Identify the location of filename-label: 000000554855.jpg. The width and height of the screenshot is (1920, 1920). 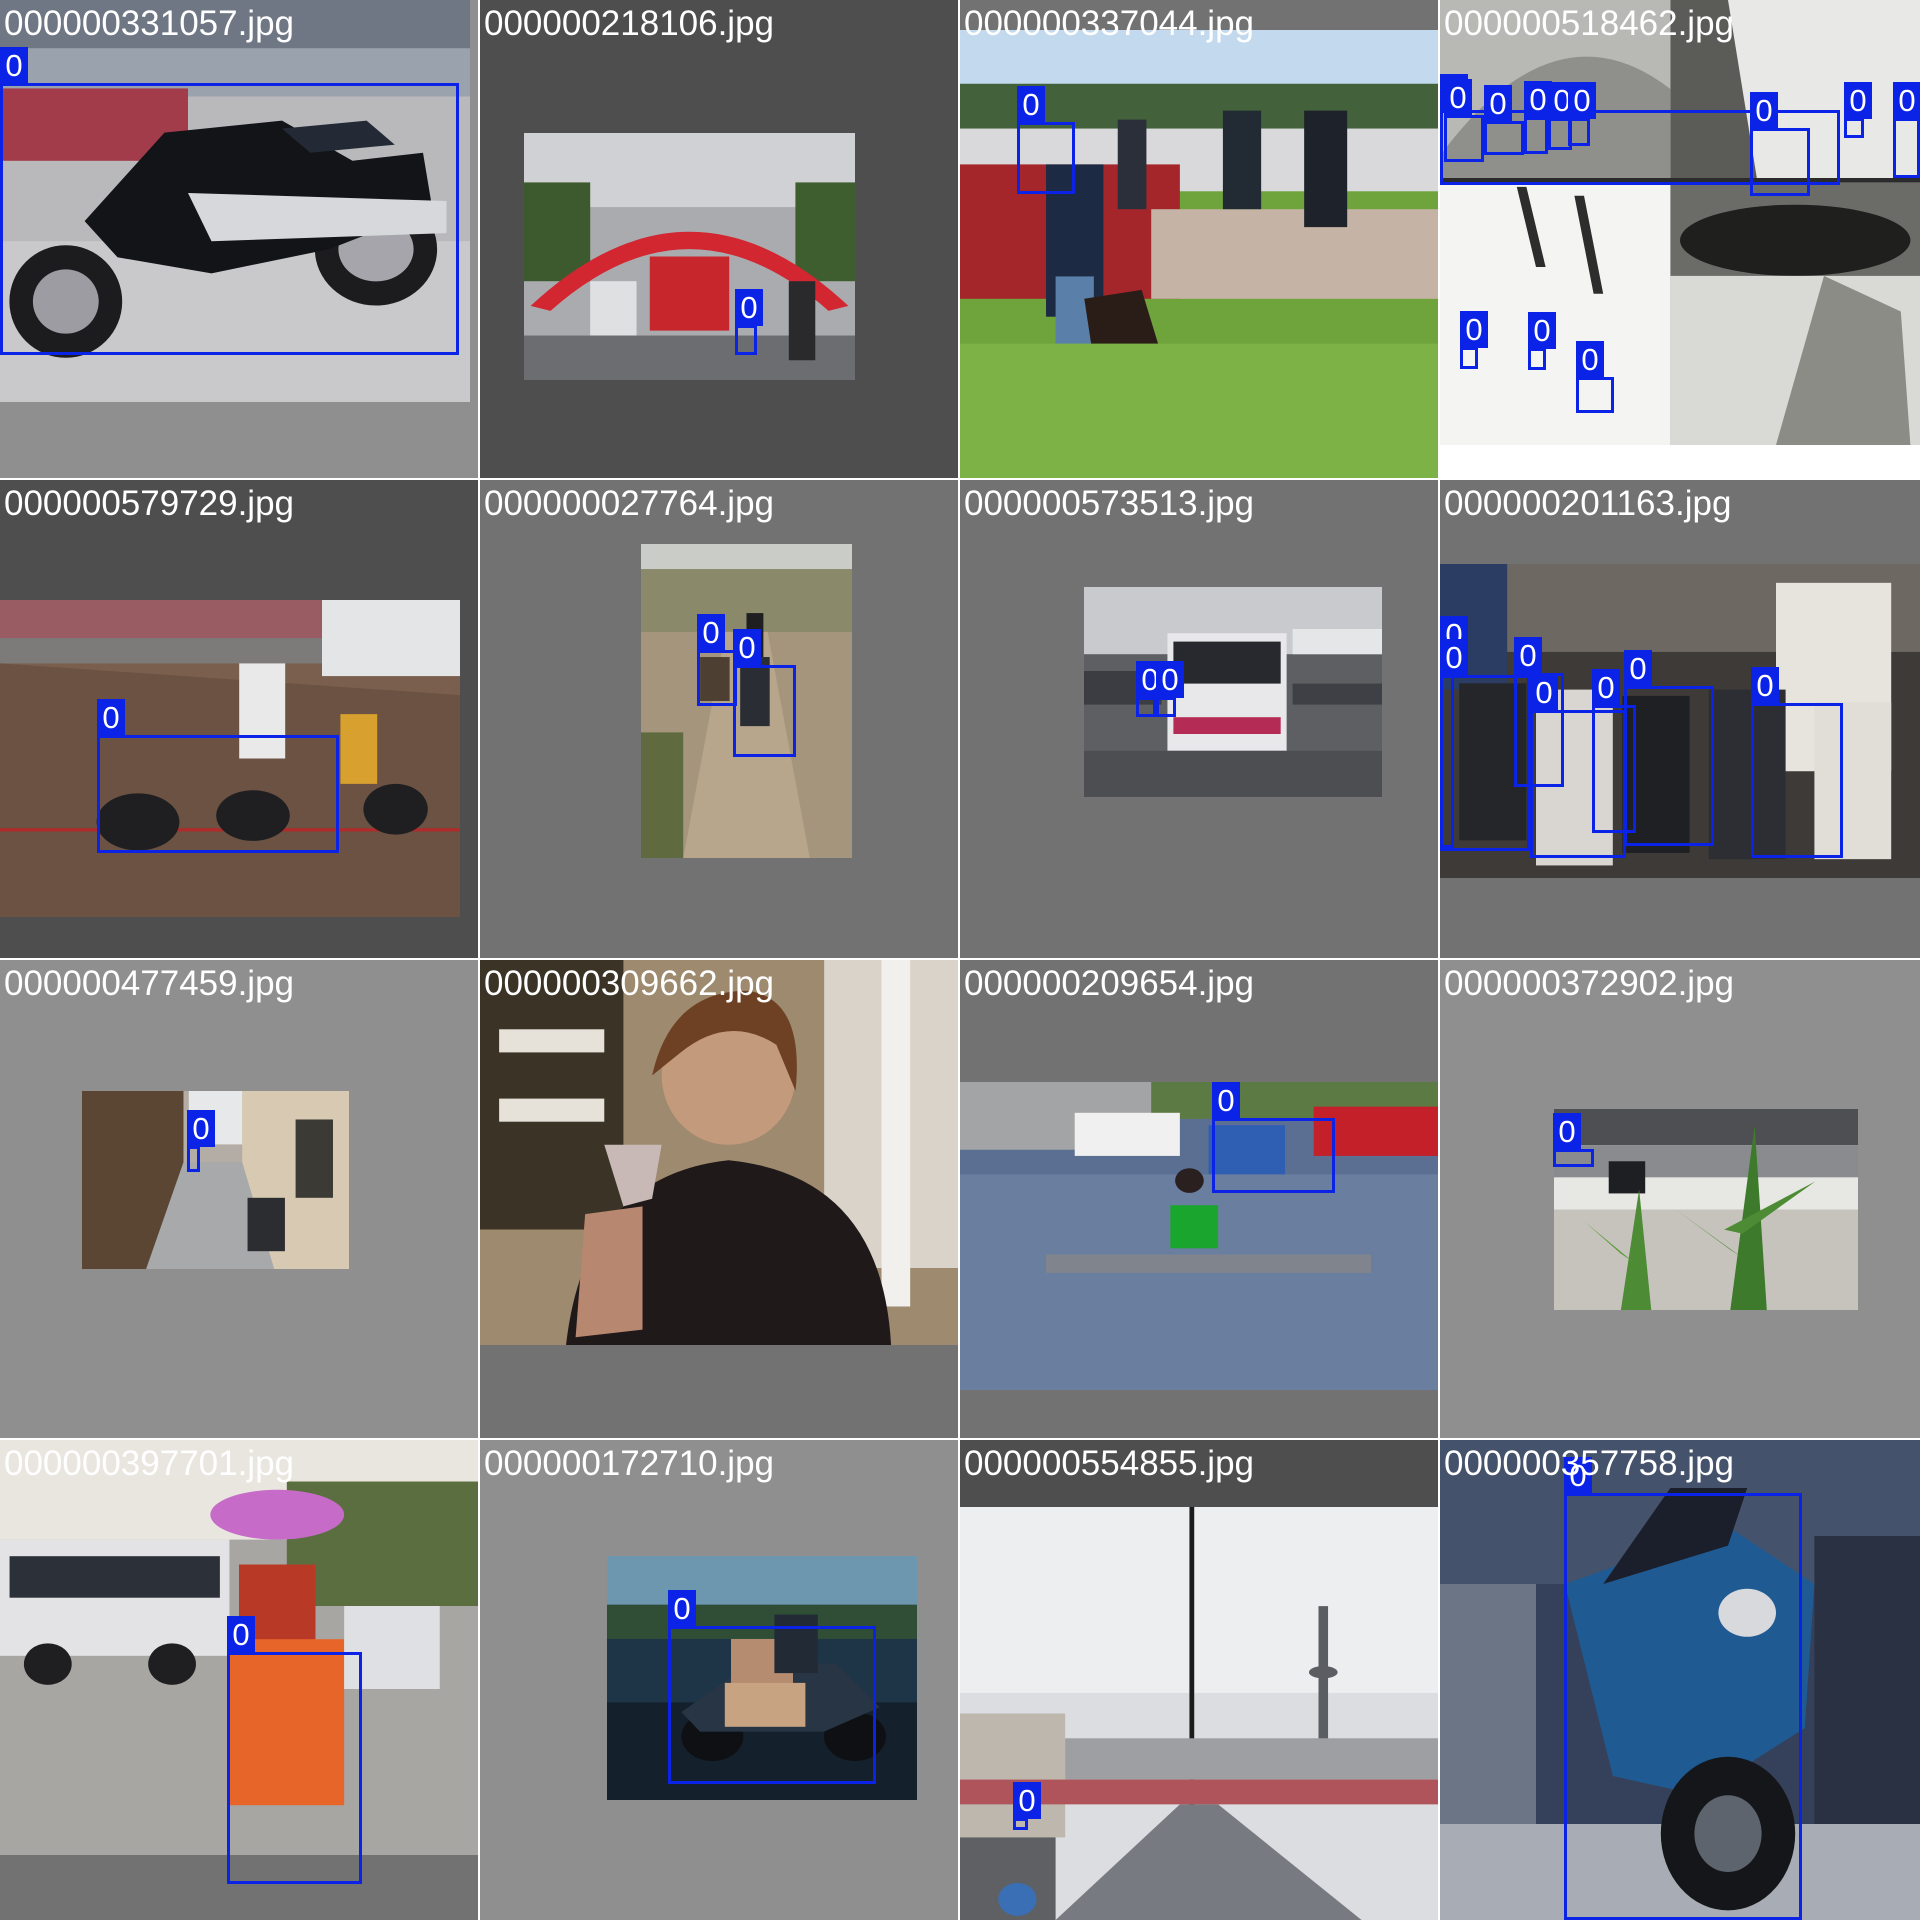
(1109, 1463).